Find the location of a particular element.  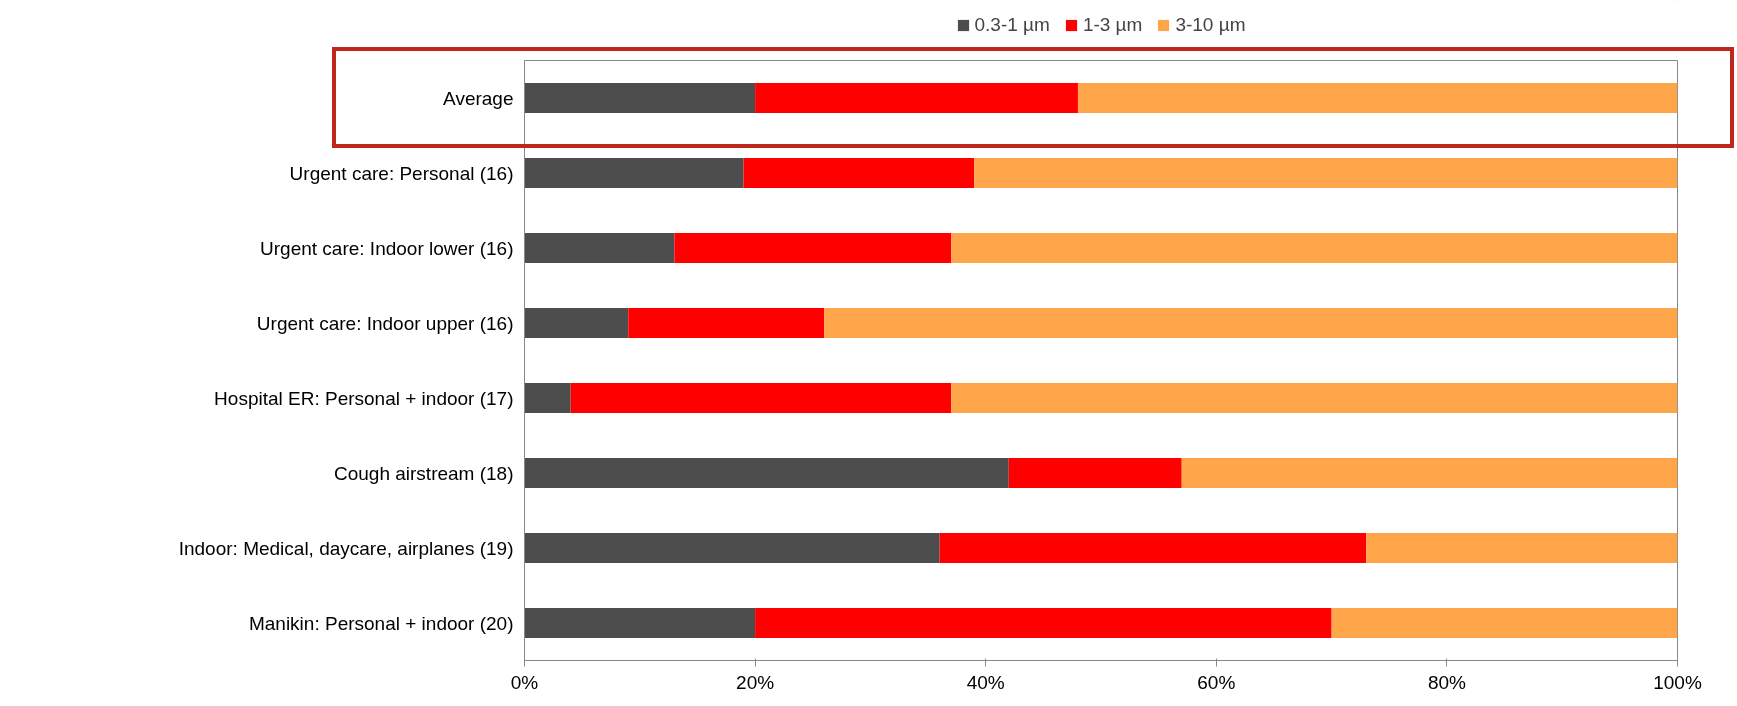

legend-label: 0.3-1 µm is located at coordinates (1012, 25).